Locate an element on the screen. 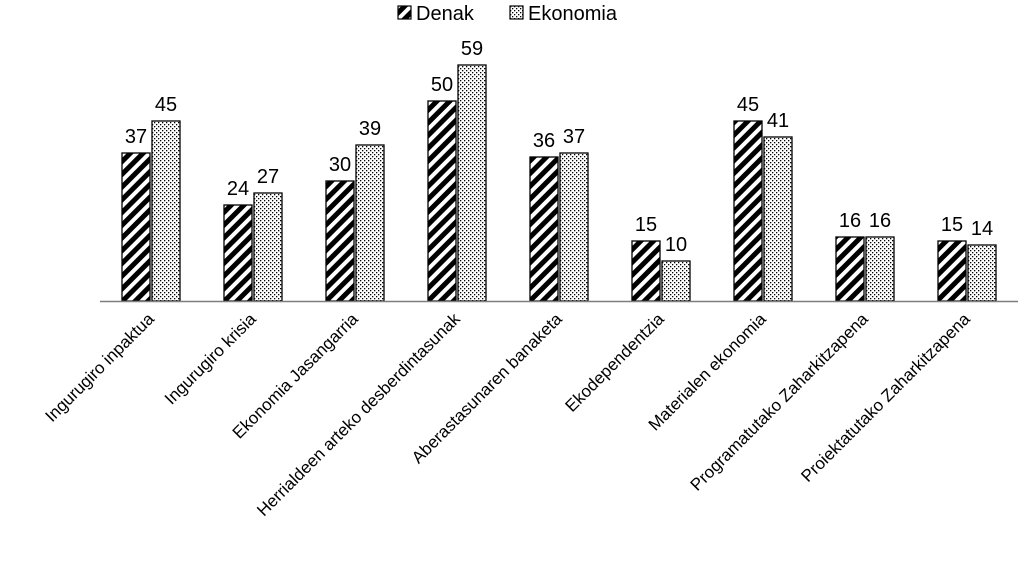 This screenshot has width=1020, height=570. data-label-denak-ekonomia-jasangarria: 30 is located at coordinates (340, 165).